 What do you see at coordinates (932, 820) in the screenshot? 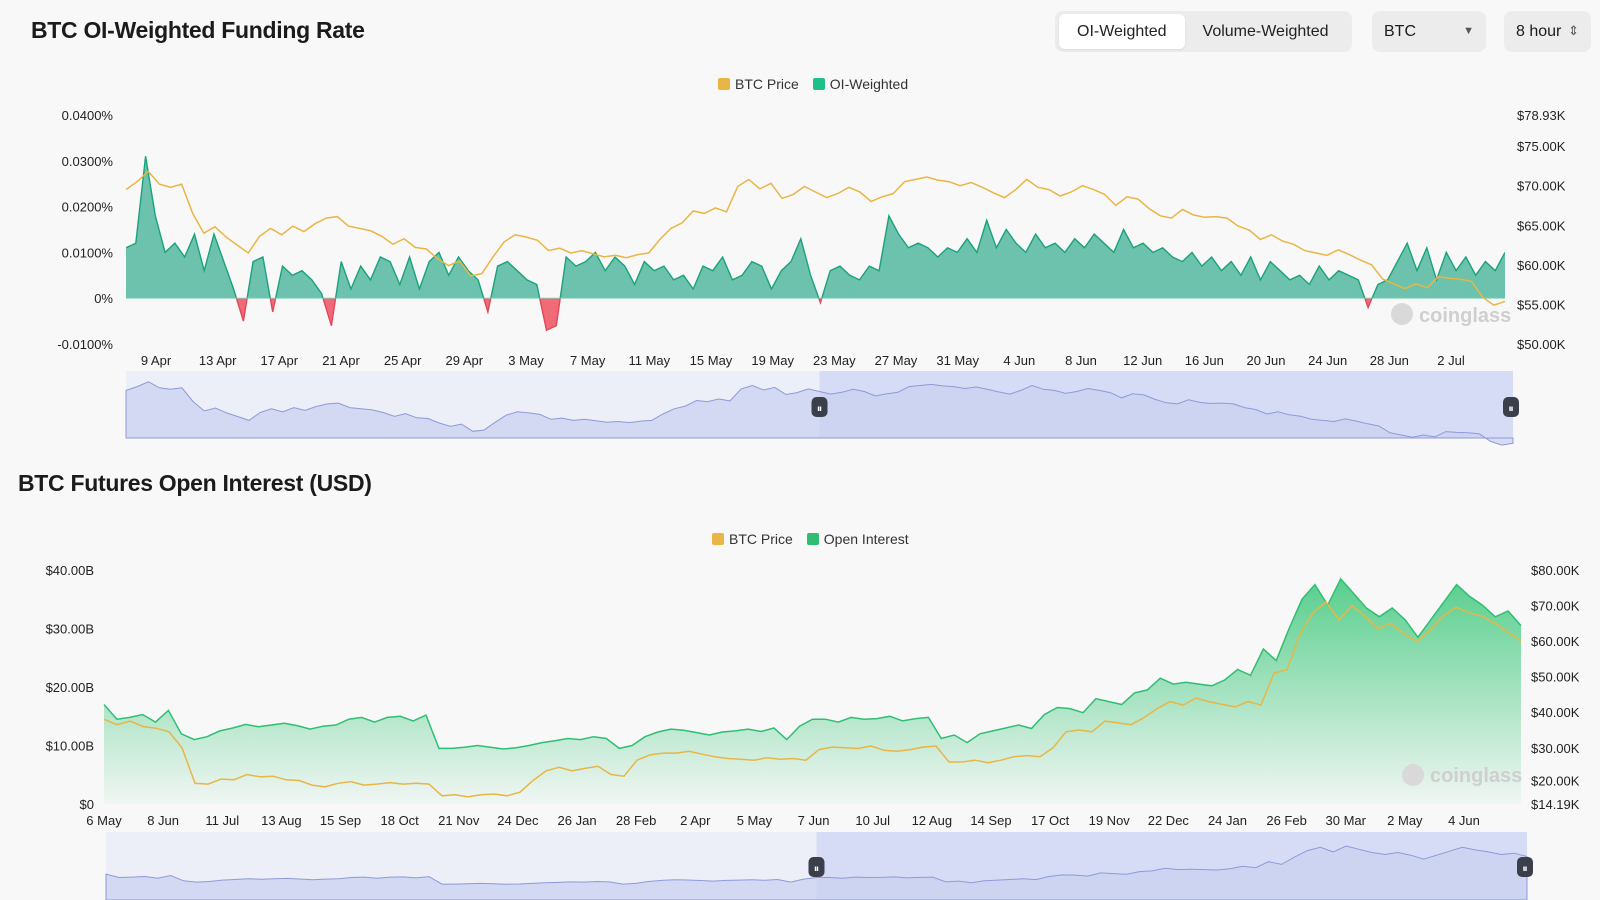
I see `x-tick-label: 12 Aug` at bounding box center [932, 820].